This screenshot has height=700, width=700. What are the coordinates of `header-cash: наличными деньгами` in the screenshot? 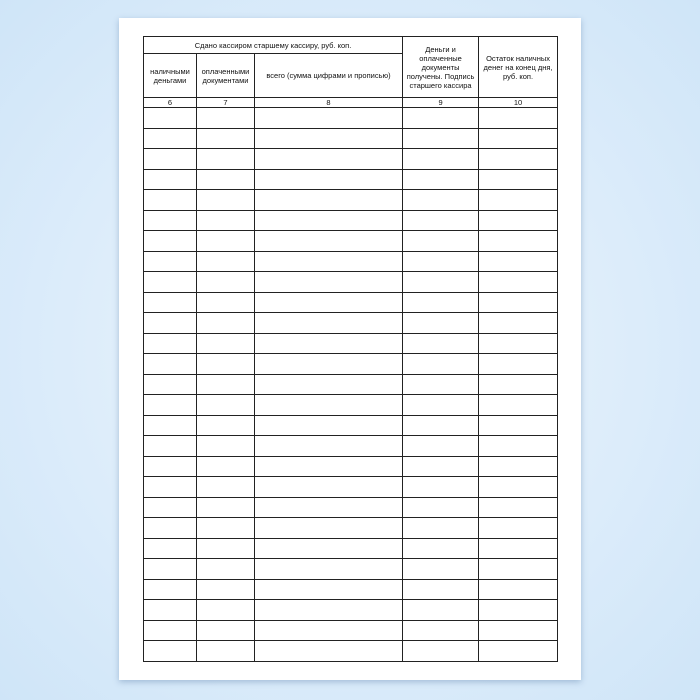 It's located at (170, 75).